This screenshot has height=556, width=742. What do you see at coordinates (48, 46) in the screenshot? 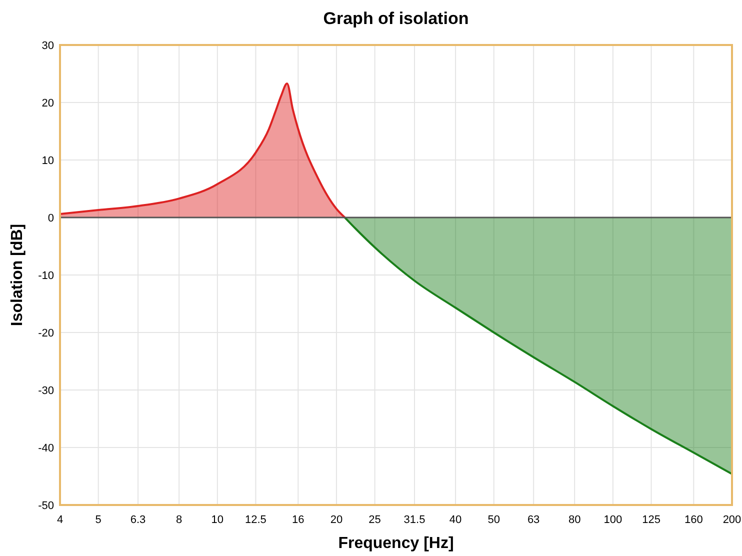
I see `y-tick-label: 30` at bounding box center [48, 46].